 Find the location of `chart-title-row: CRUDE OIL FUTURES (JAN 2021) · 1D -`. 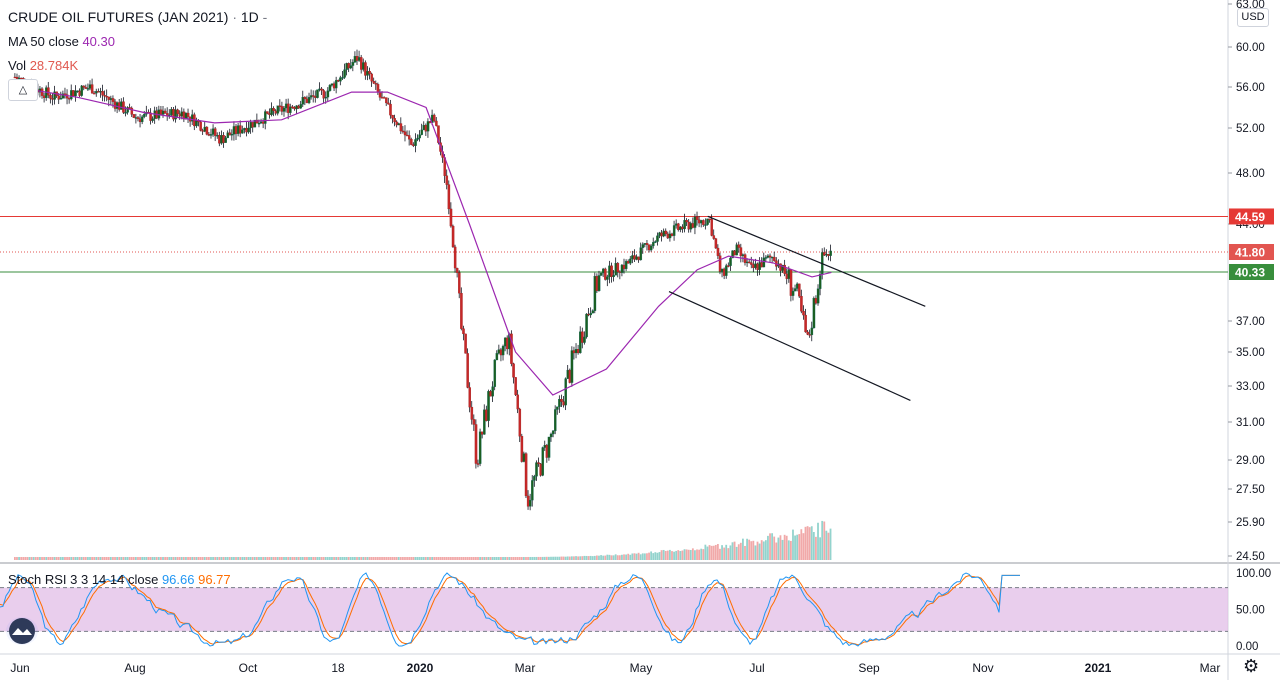

chart-title-row: CRUDE OIL FUTURES (JAN 2021) · 1D - is located at coordinates (137, 17).